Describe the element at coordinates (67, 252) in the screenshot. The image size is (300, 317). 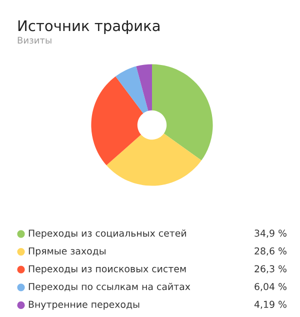
I see `legend-label: Прямые заходы` at that location.